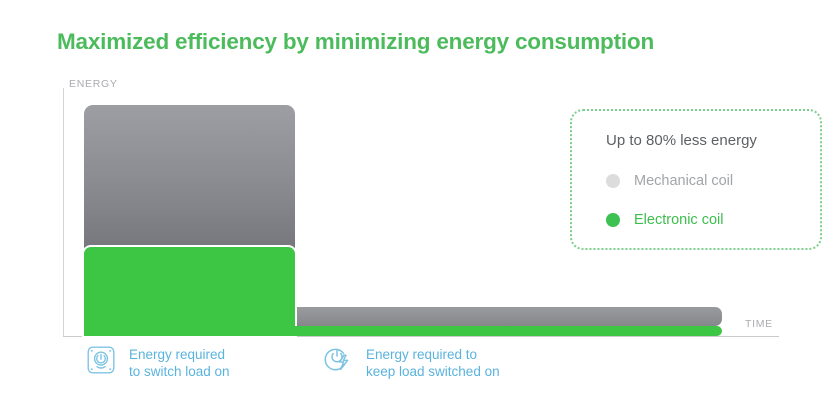 The height and width of the screenshot is (418, 836). I want to click on legend-heading: Up to 80% less energy, so click(681, 140).